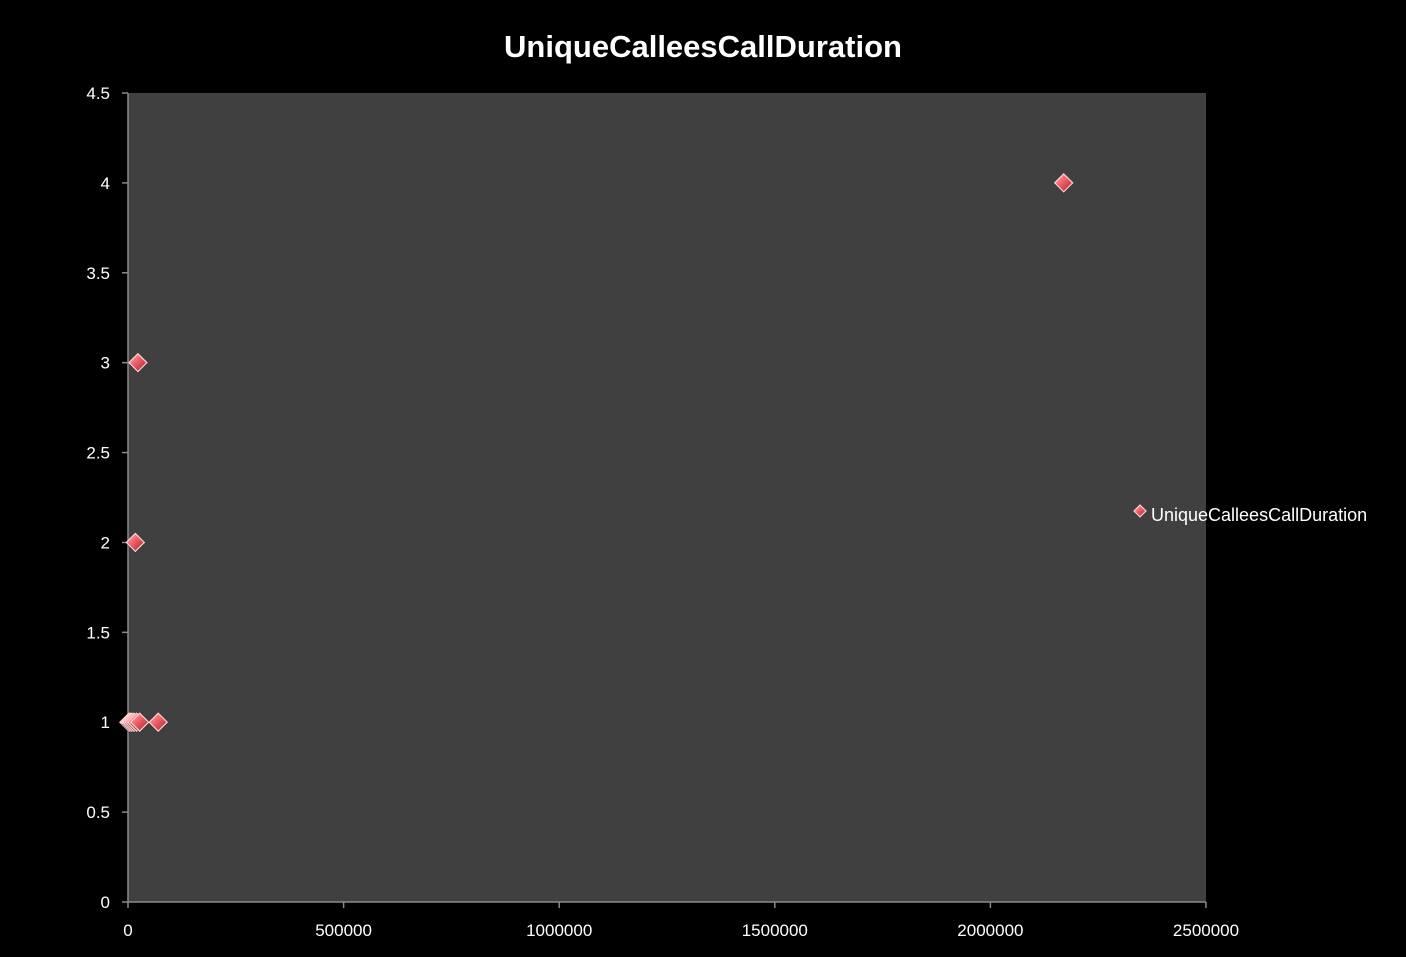 The image size is (1406, 957). Describe the element at coordinates (98, 93) in the screenshot. I see `y-tick-label: 4.5` at that location.